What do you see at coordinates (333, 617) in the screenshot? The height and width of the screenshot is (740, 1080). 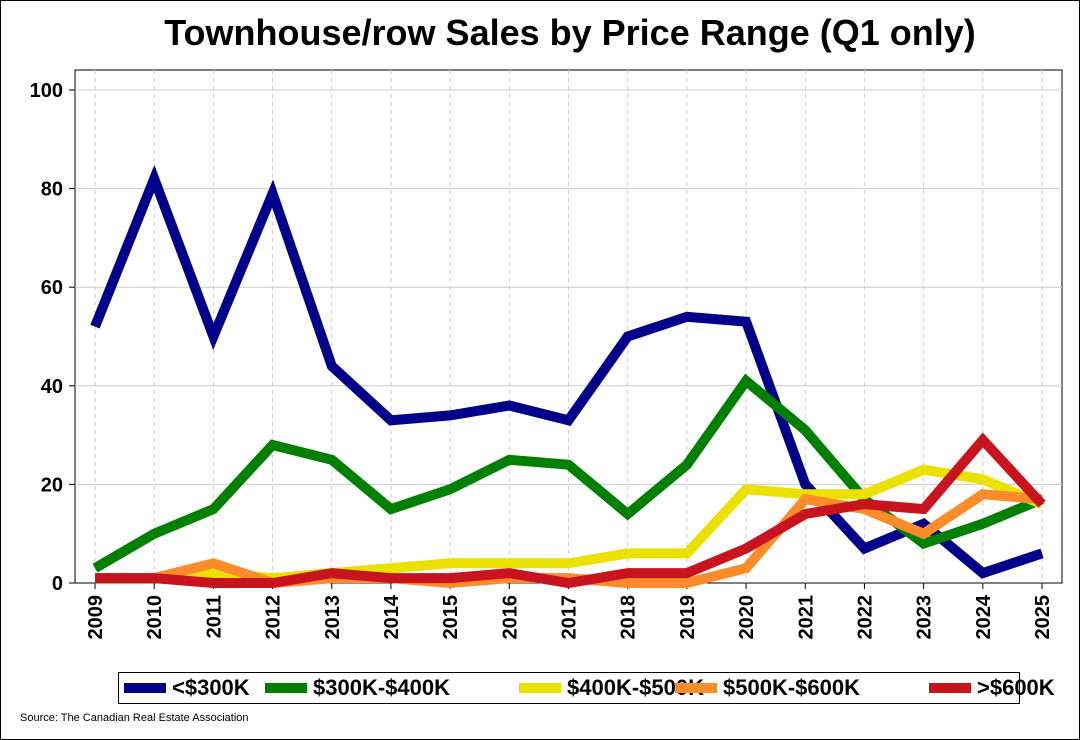 I see `x-tick-label: 2013` at bounding box center [333, 617].